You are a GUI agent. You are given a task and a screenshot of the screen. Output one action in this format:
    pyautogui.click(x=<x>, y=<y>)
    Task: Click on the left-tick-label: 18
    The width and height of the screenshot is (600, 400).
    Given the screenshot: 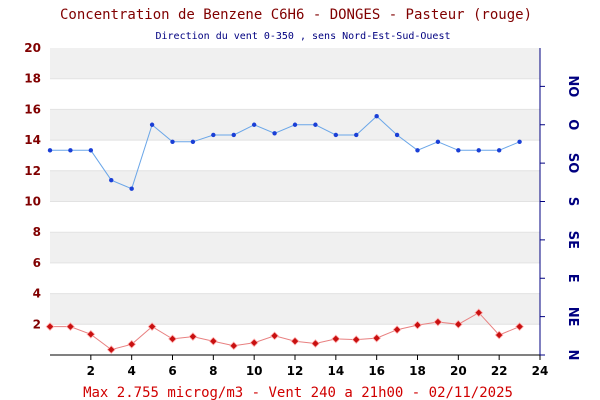 What is the action you would take?
    pyautogui.click(x=32, y=79)
    